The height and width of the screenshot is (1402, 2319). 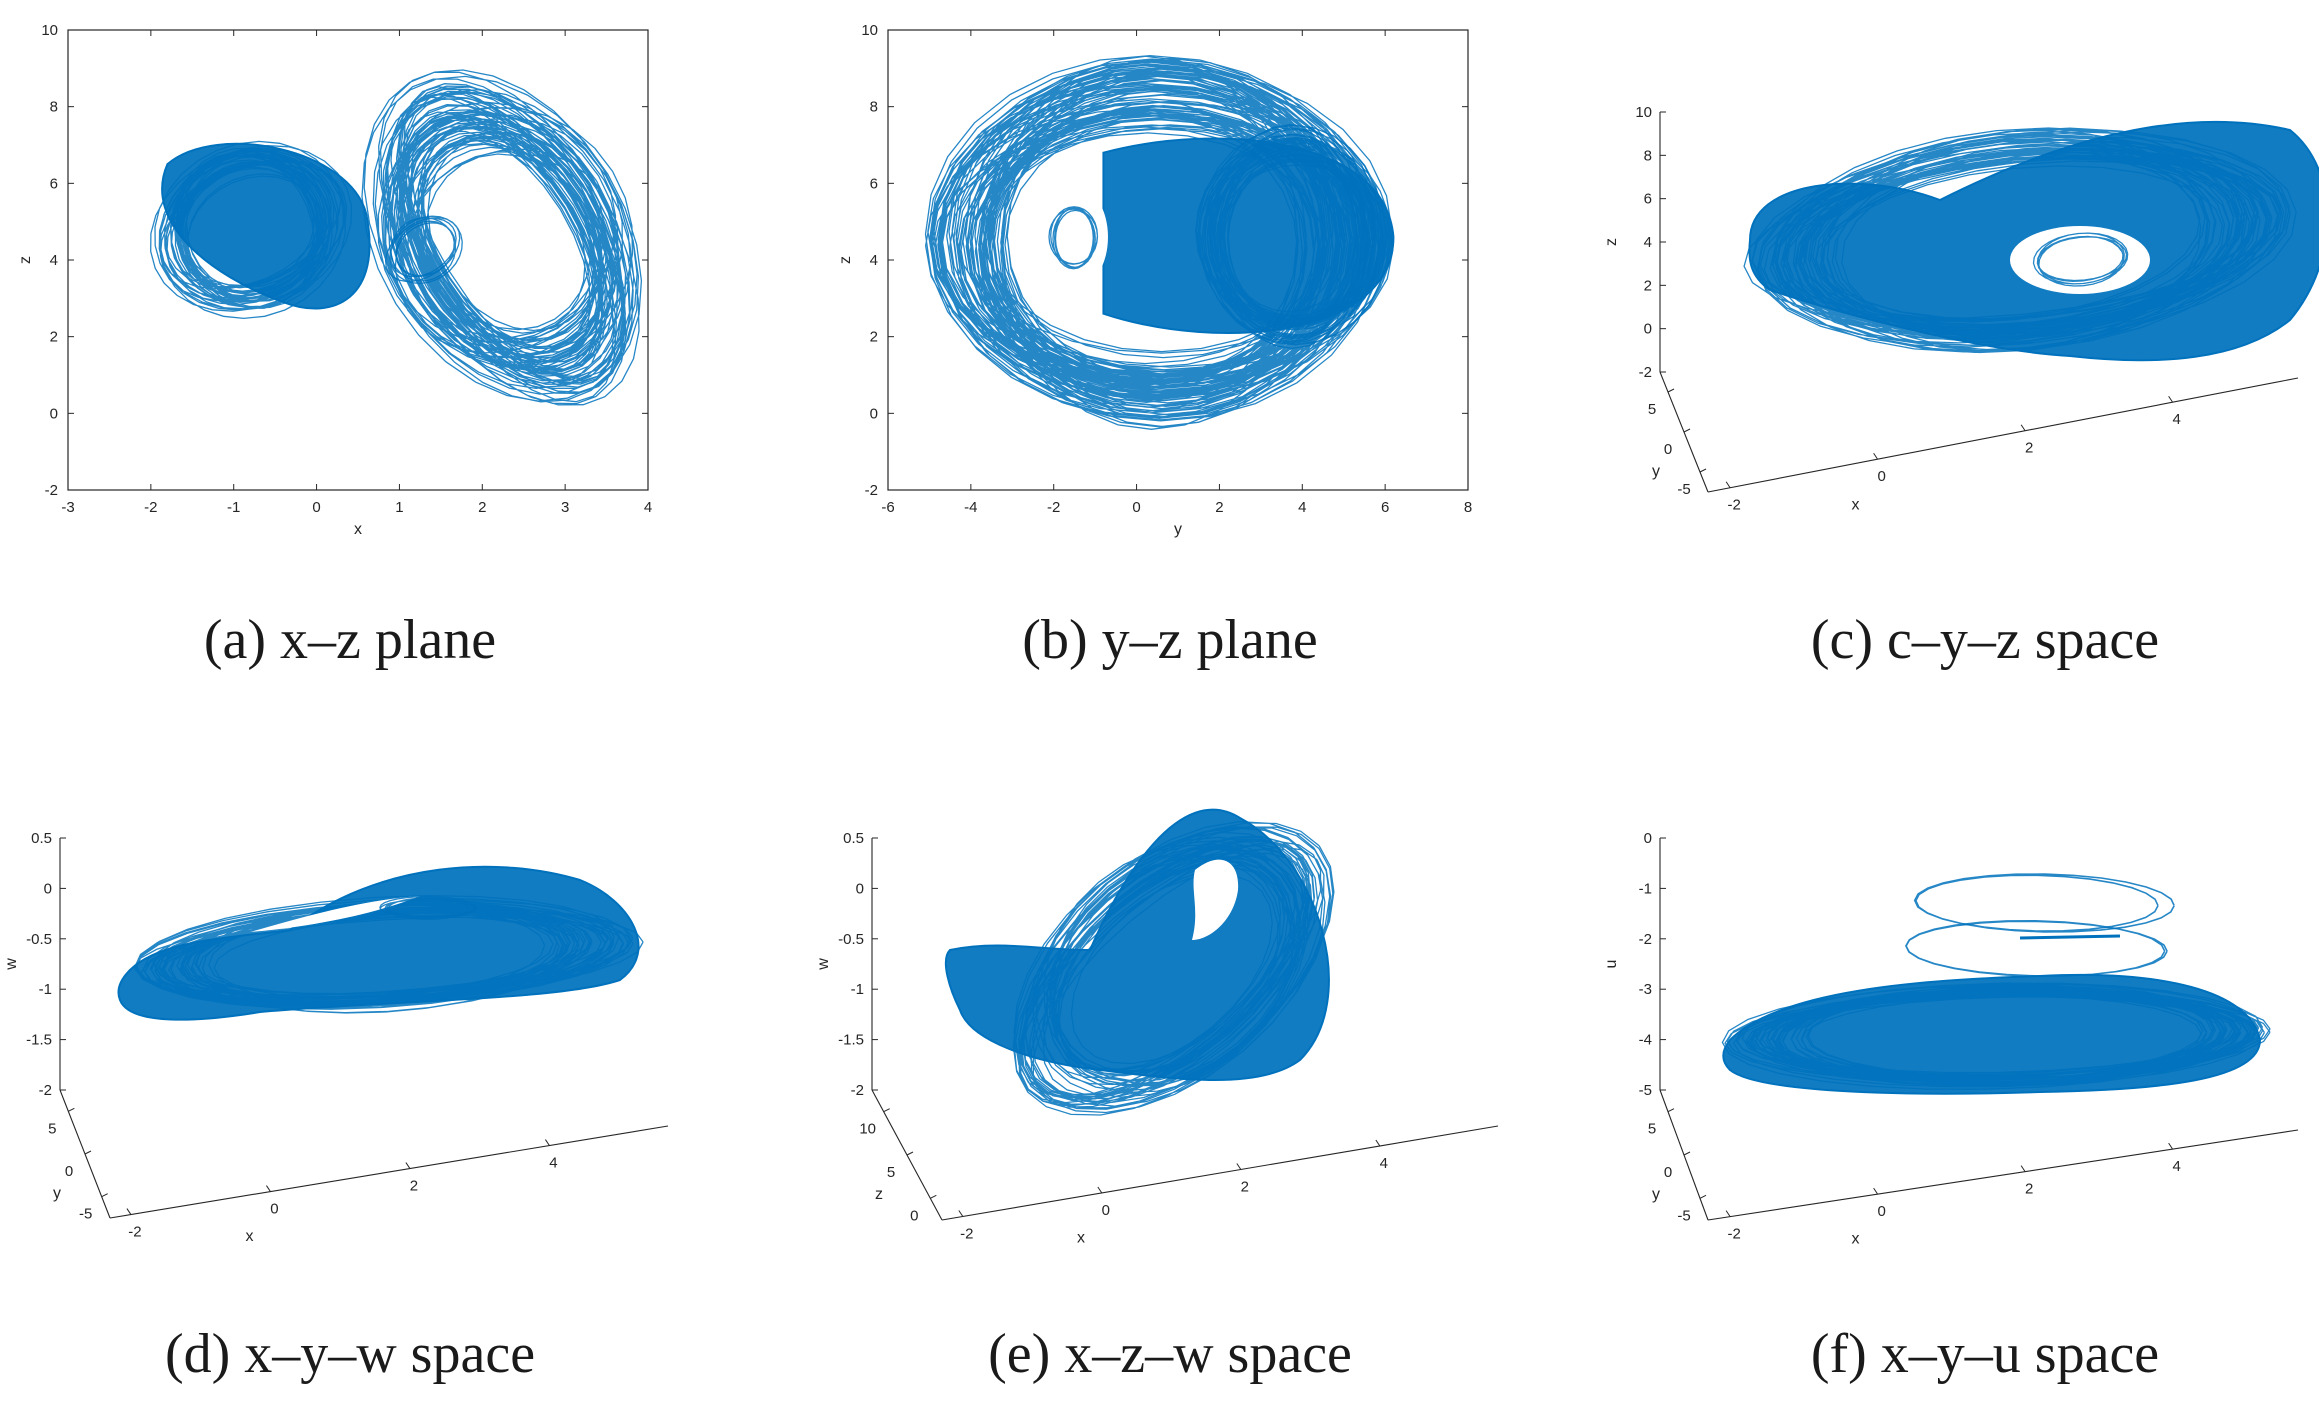 What do you see at coordinates (399, 507) in the screenshot?
I see `x-tick-label: 1` at bounding box center [399, 507].